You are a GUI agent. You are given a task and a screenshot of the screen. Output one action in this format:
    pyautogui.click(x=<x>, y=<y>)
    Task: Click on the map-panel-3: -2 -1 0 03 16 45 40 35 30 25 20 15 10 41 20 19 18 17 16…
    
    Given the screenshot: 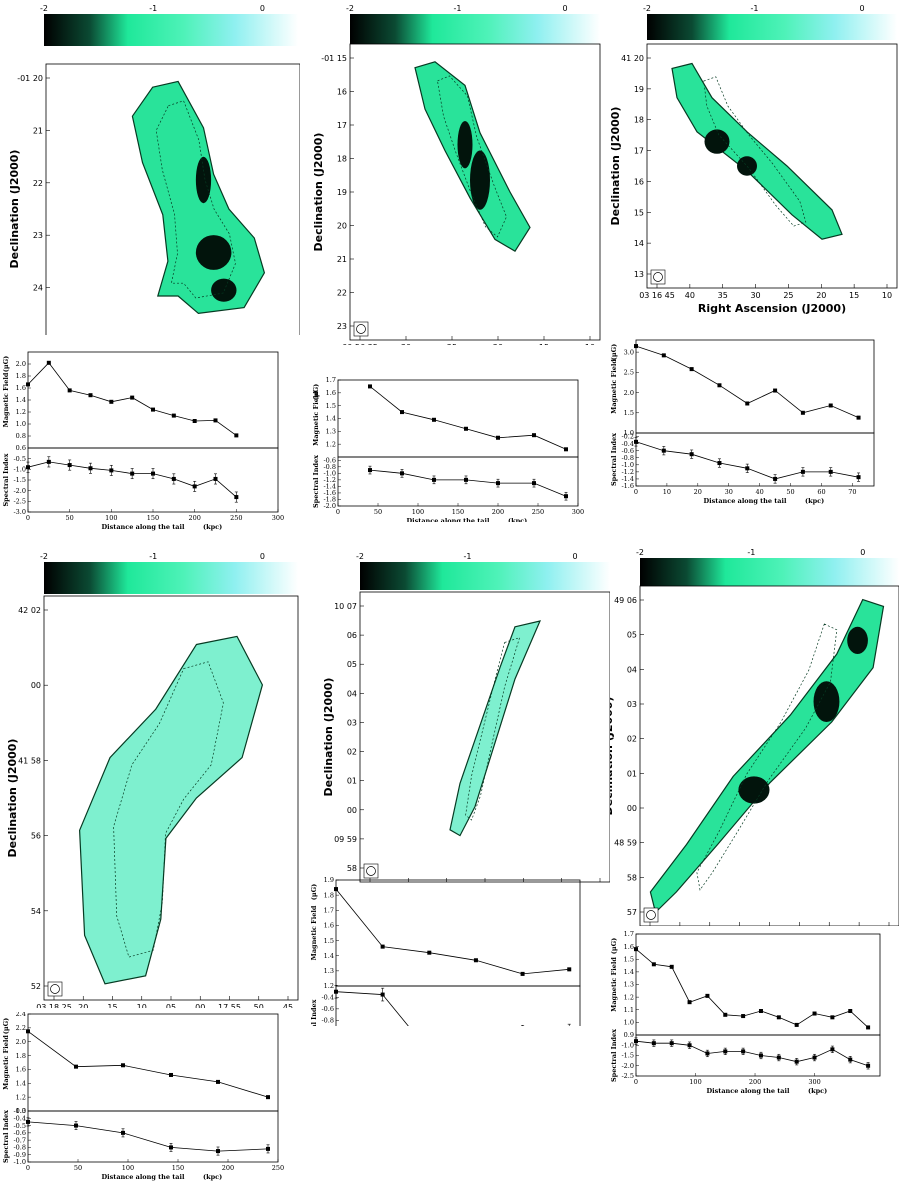 What is the action you would take?
    pyautogui.click(x=752, y=165)
    